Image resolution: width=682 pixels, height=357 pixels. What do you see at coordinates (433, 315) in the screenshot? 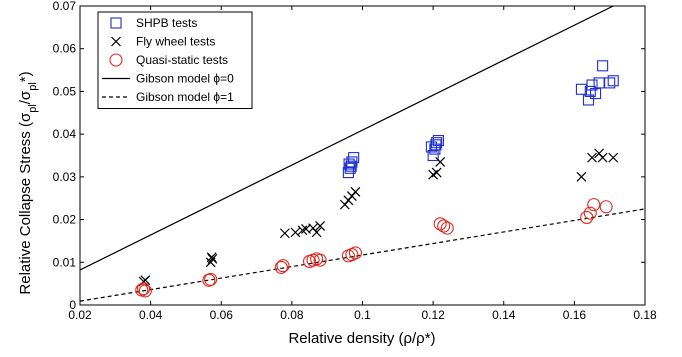
I see `x-tick-label: 0.12` at bounding box center [433, 315].